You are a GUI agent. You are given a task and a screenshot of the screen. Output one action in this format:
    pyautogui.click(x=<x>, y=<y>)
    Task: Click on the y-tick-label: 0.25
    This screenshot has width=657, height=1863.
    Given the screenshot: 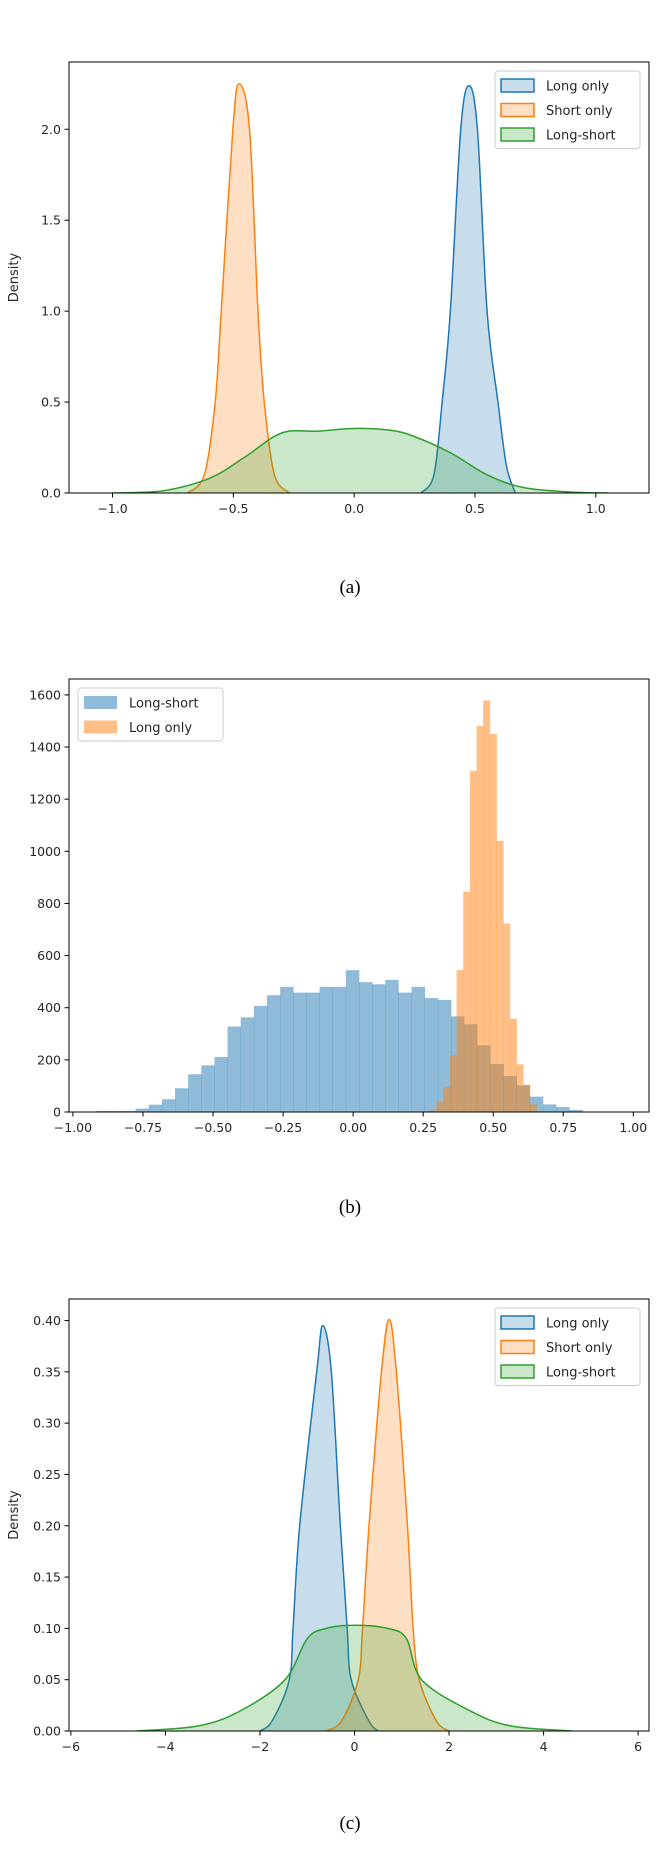 What is the action you would take?
    pyautogui.click(x=47, y=1474)
    